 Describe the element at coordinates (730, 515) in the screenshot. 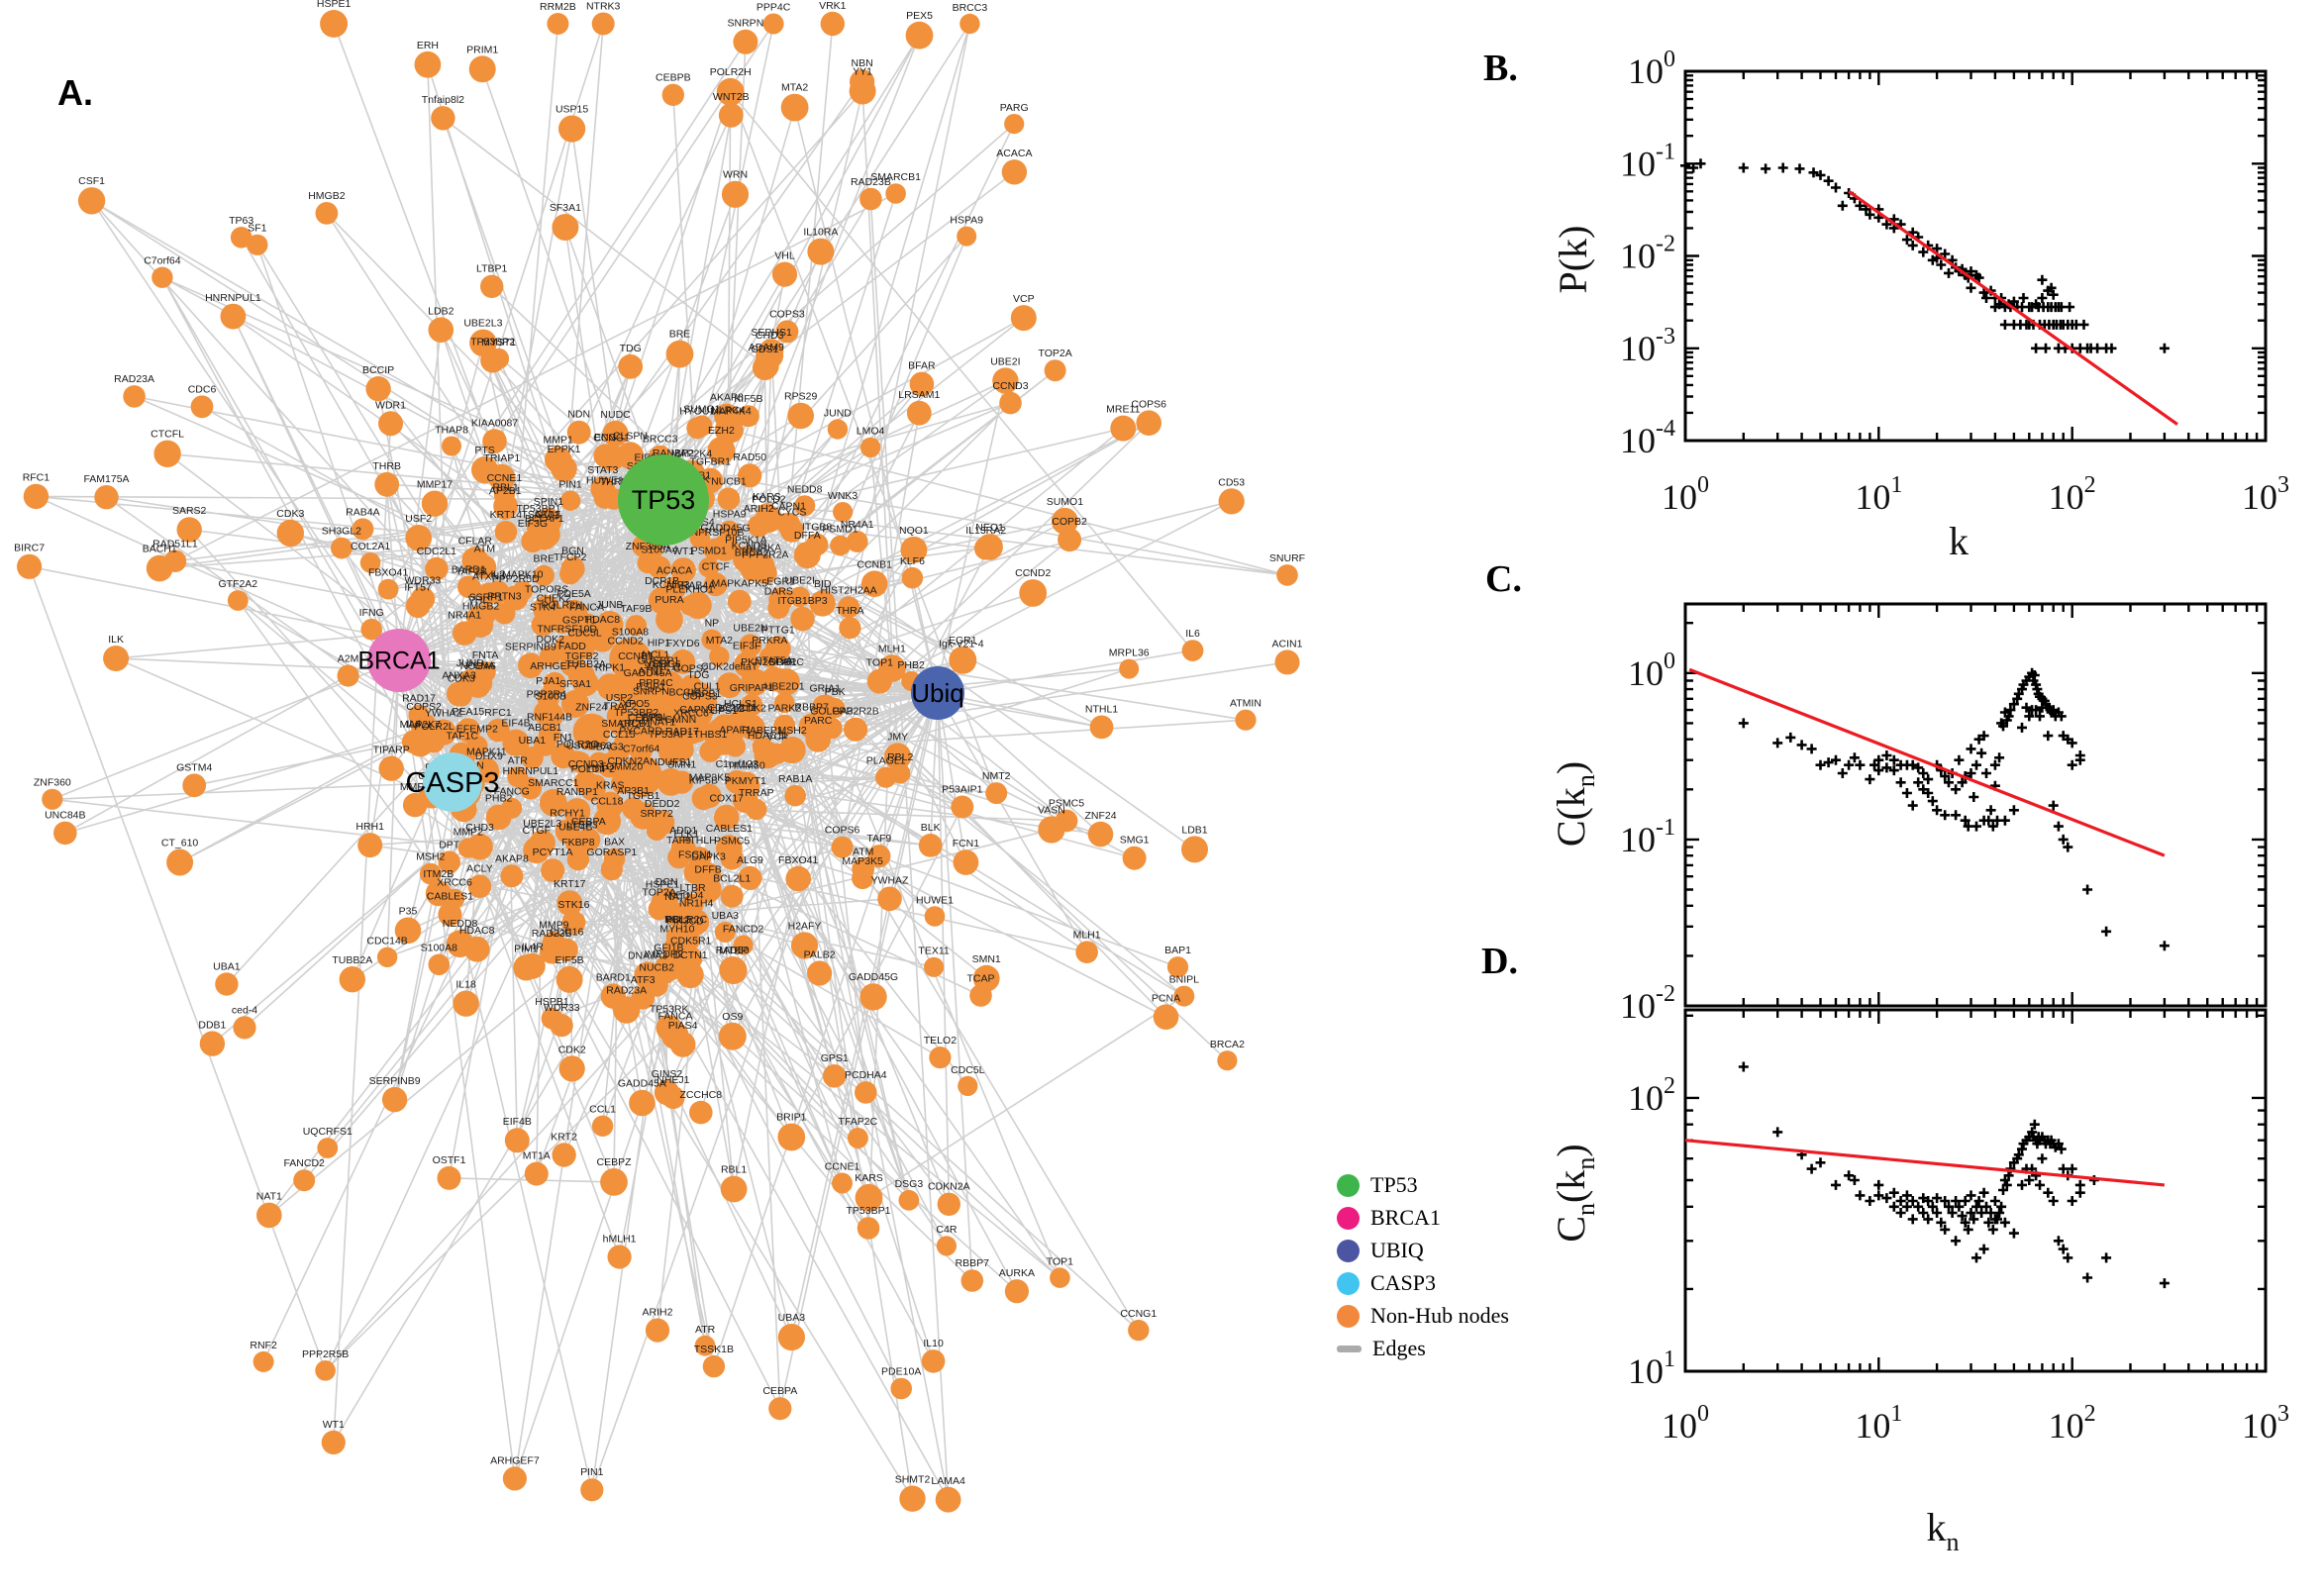

I see `node-label: HSPA9` at that location.